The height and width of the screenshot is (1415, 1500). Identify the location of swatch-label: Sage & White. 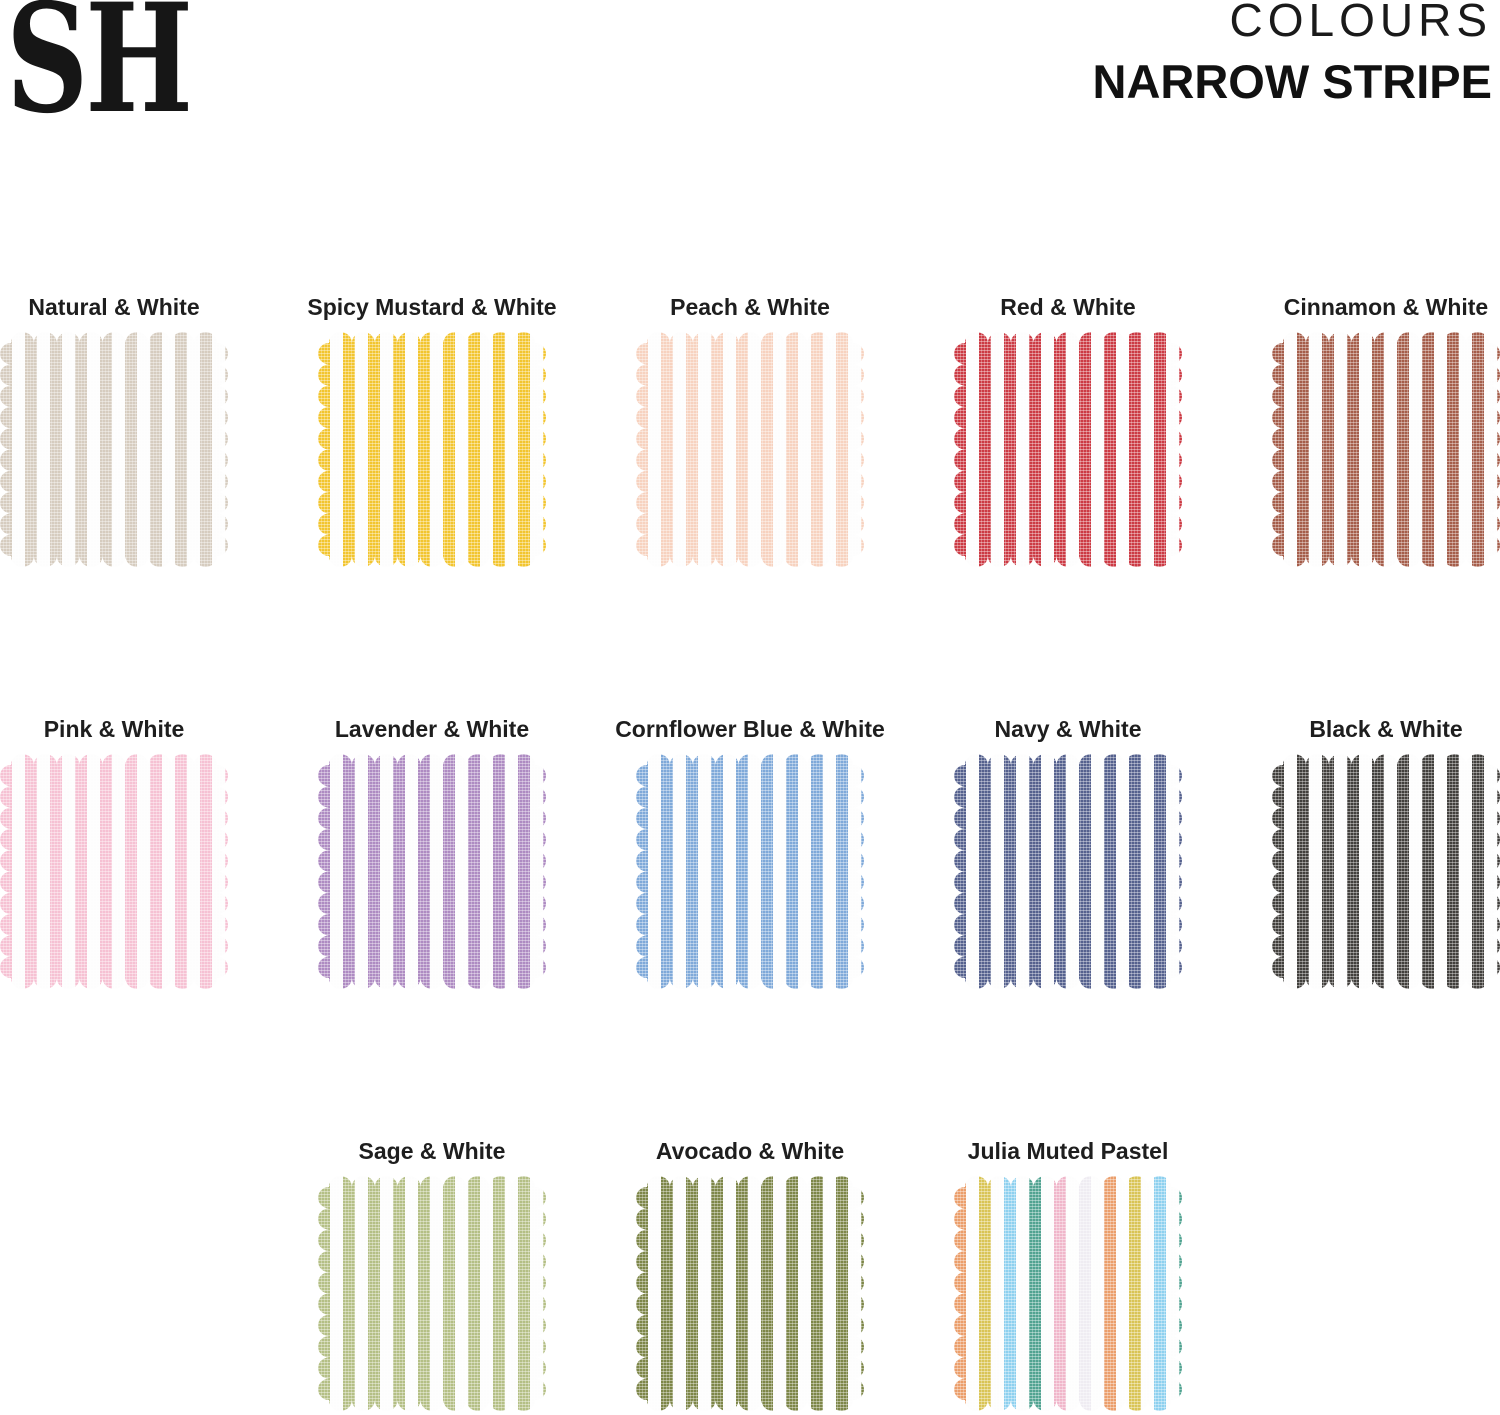
(432, 1151).